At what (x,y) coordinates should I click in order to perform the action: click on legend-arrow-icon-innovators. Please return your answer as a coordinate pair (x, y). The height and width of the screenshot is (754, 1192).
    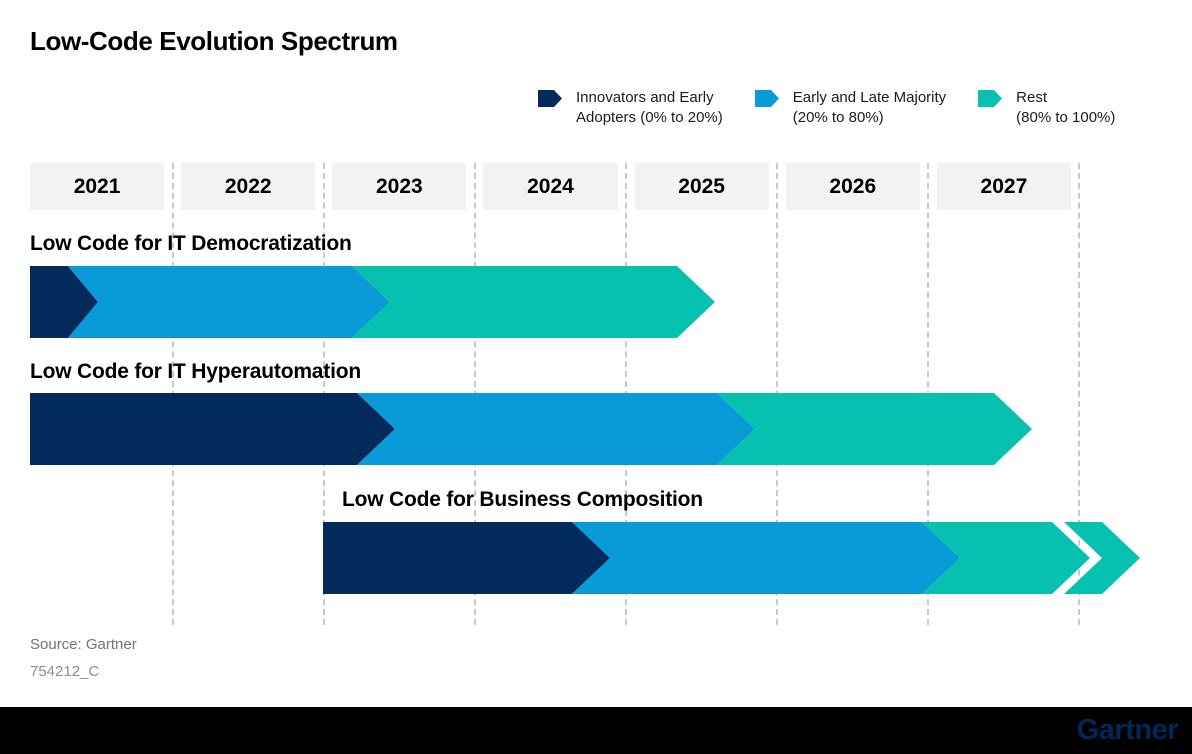
    Looking at the image, I should click on (550, 98).